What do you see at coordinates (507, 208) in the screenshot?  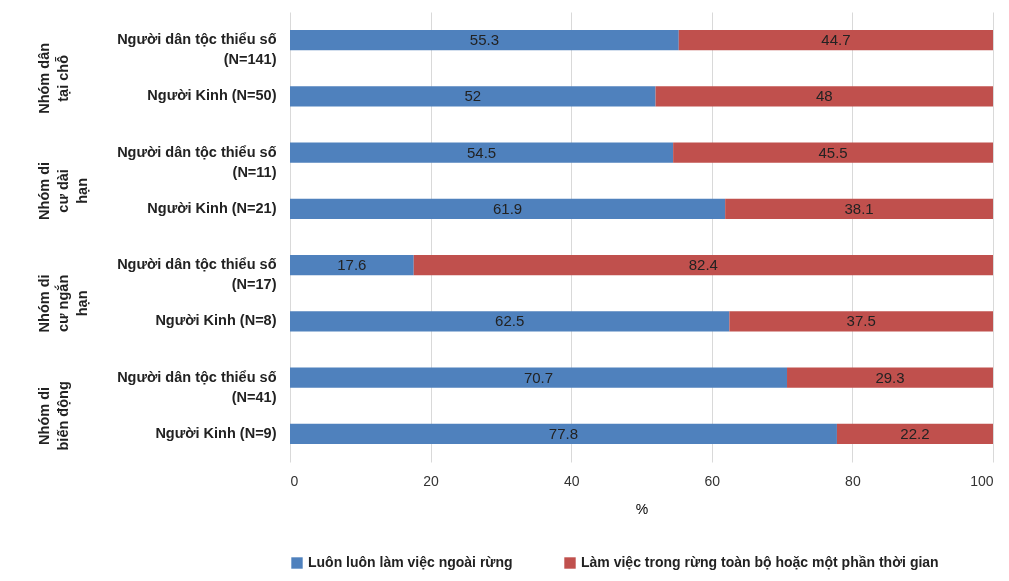 I see `data-label: 61.9` at bounding box center [507, 208].